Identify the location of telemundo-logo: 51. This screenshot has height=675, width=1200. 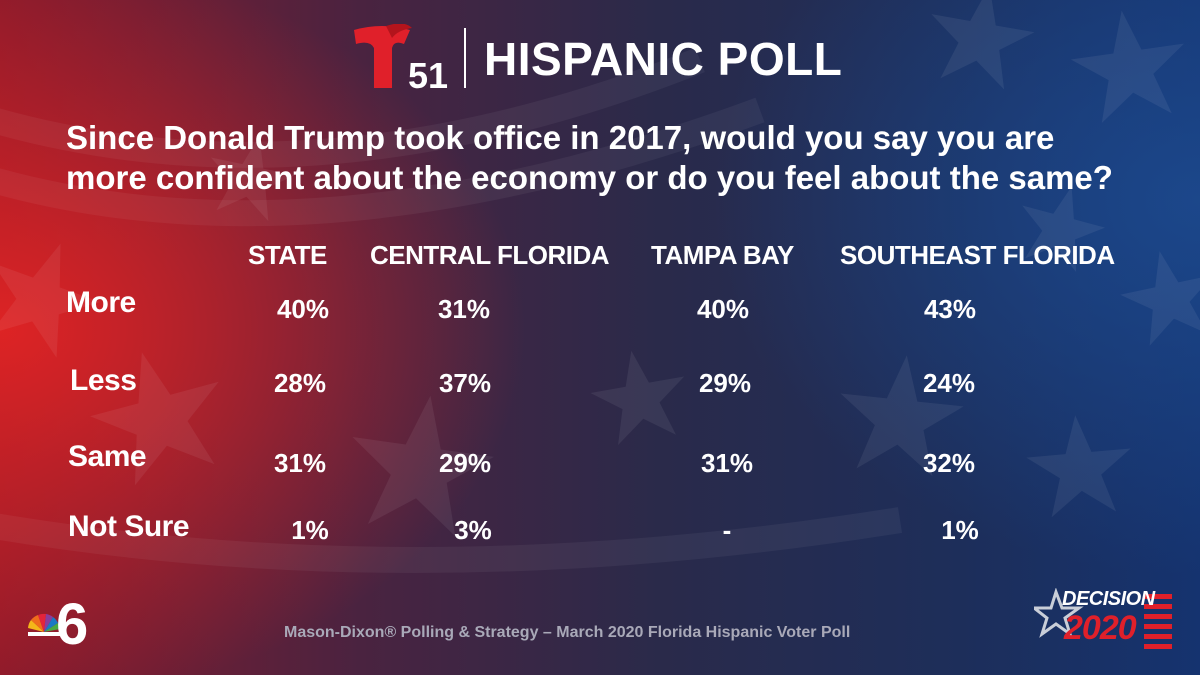
(401, 57).